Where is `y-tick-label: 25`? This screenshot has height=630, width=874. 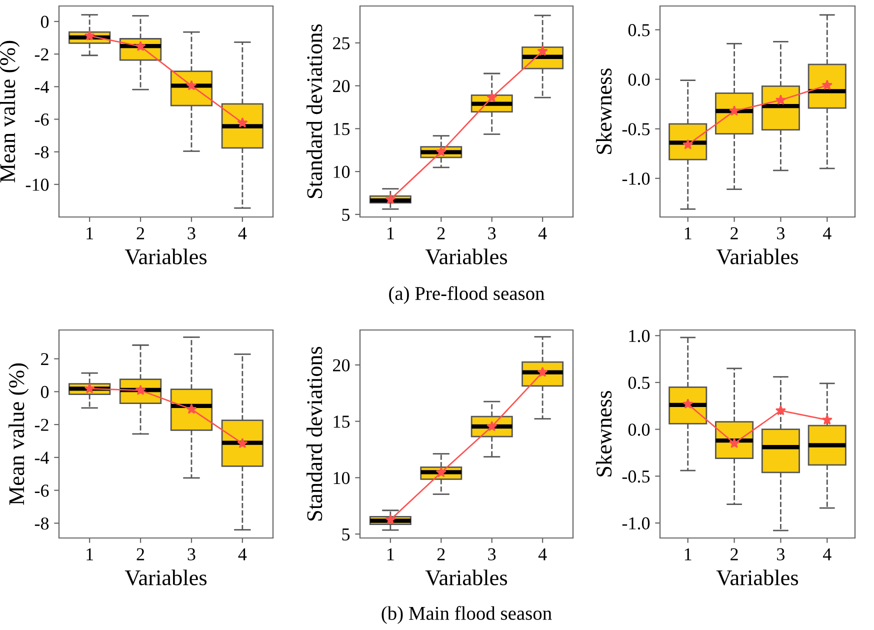
y-tick-label: 25 is located at coordinates (341, 43).